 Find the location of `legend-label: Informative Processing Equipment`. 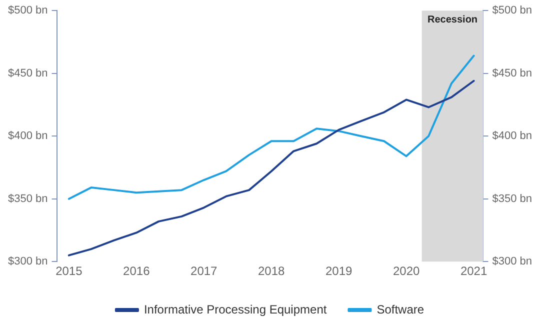

legend-label: Informative Processing Equipment is located at coordinates (236, 309).